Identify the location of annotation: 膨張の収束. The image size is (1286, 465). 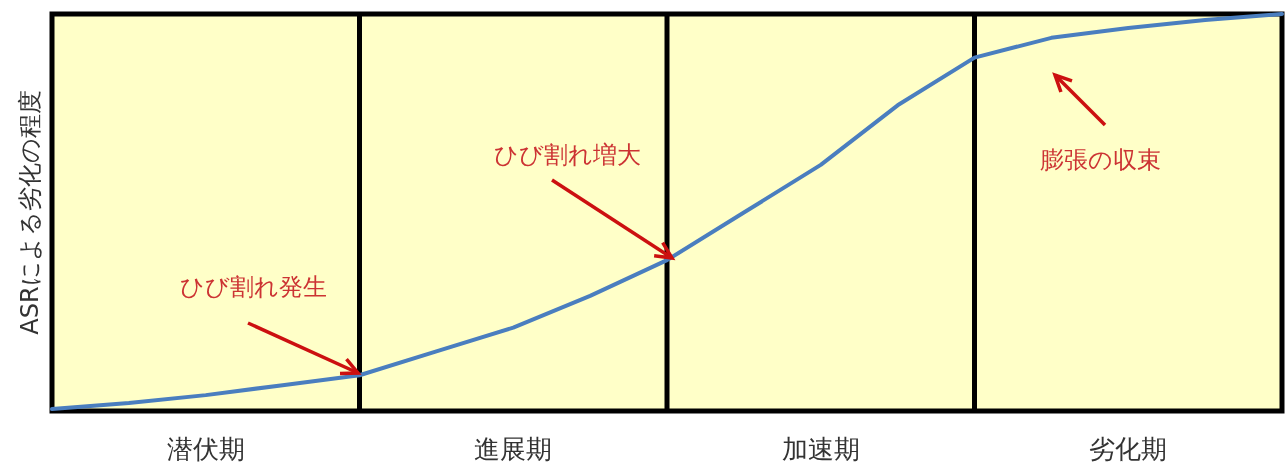
(1100, 160).